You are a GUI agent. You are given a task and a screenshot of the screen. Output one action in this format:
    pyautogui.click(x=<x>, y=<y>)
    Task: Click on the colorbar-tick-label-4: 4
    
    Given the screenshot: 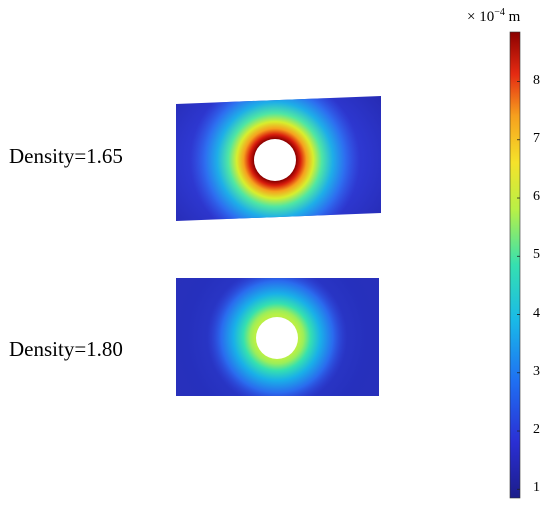 What is the action you would take?
    pyautogui.click(x=536, y=313)
    